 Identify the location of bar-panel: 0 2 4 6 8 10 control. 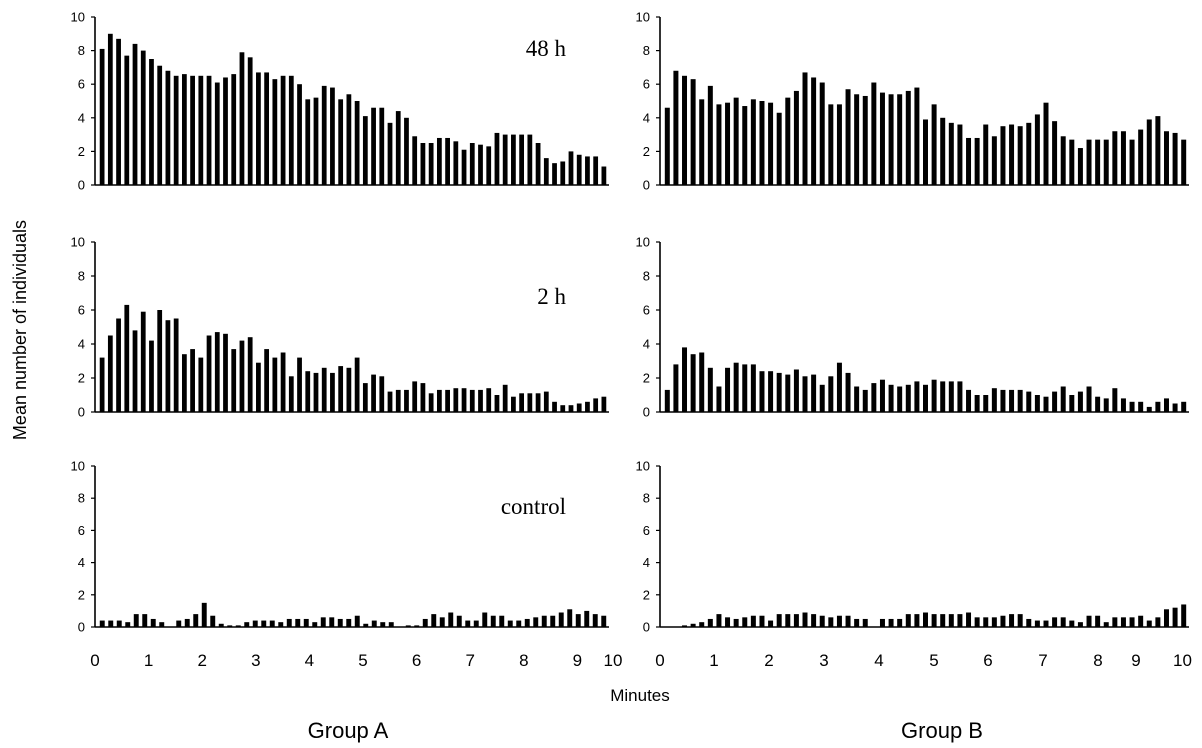
(340, 547).